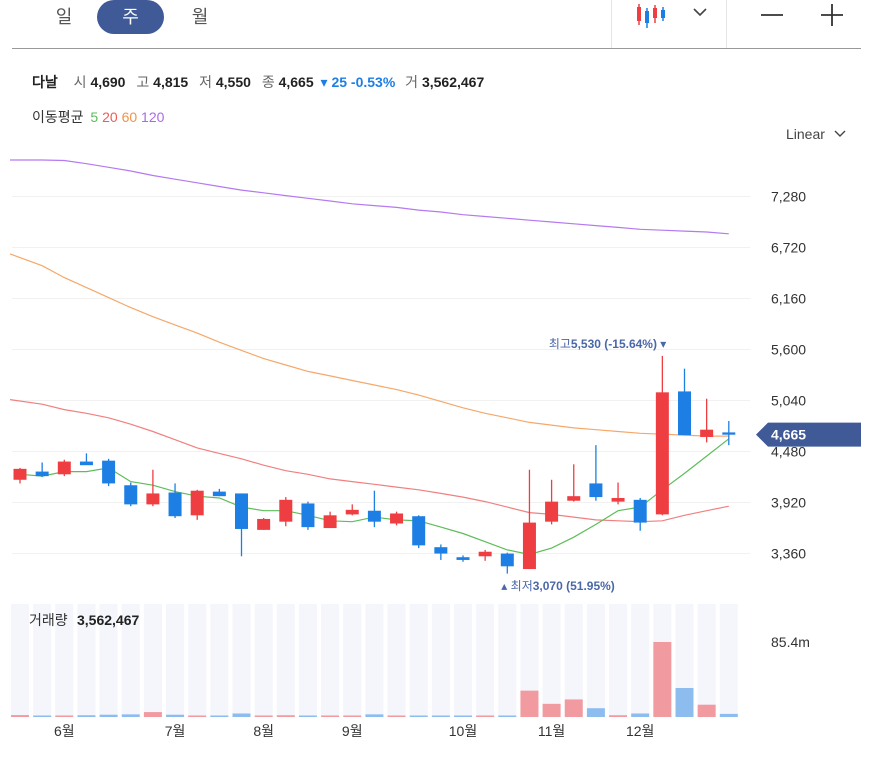  Describe the element at coordinates (263, 731) in the screenshot. I see `x-tick-label: 8월` at that location.